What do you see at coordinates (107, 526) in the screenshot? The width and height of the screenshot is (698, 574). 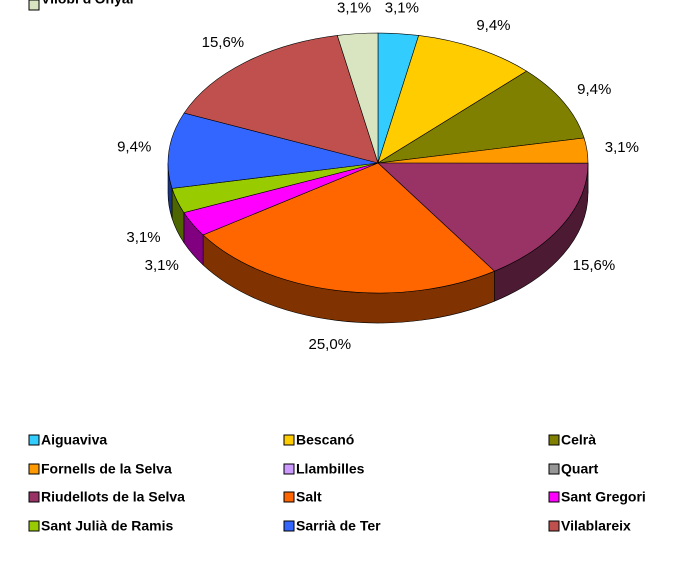 I see `legend-label: Sant Julià de Ramis` at bounding box center [107, 526].